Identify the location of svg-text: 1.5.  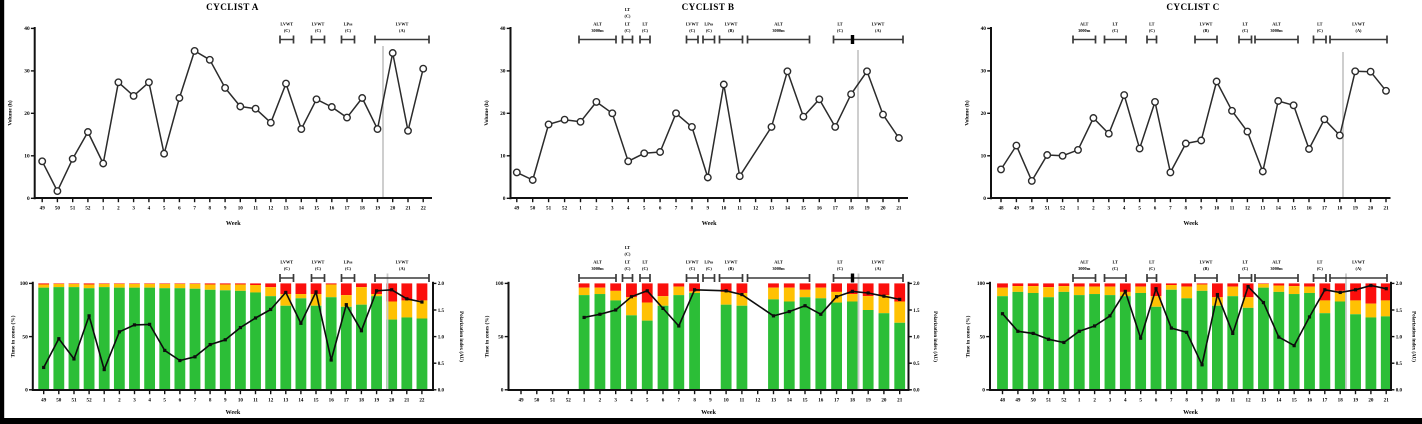
(441, 311).